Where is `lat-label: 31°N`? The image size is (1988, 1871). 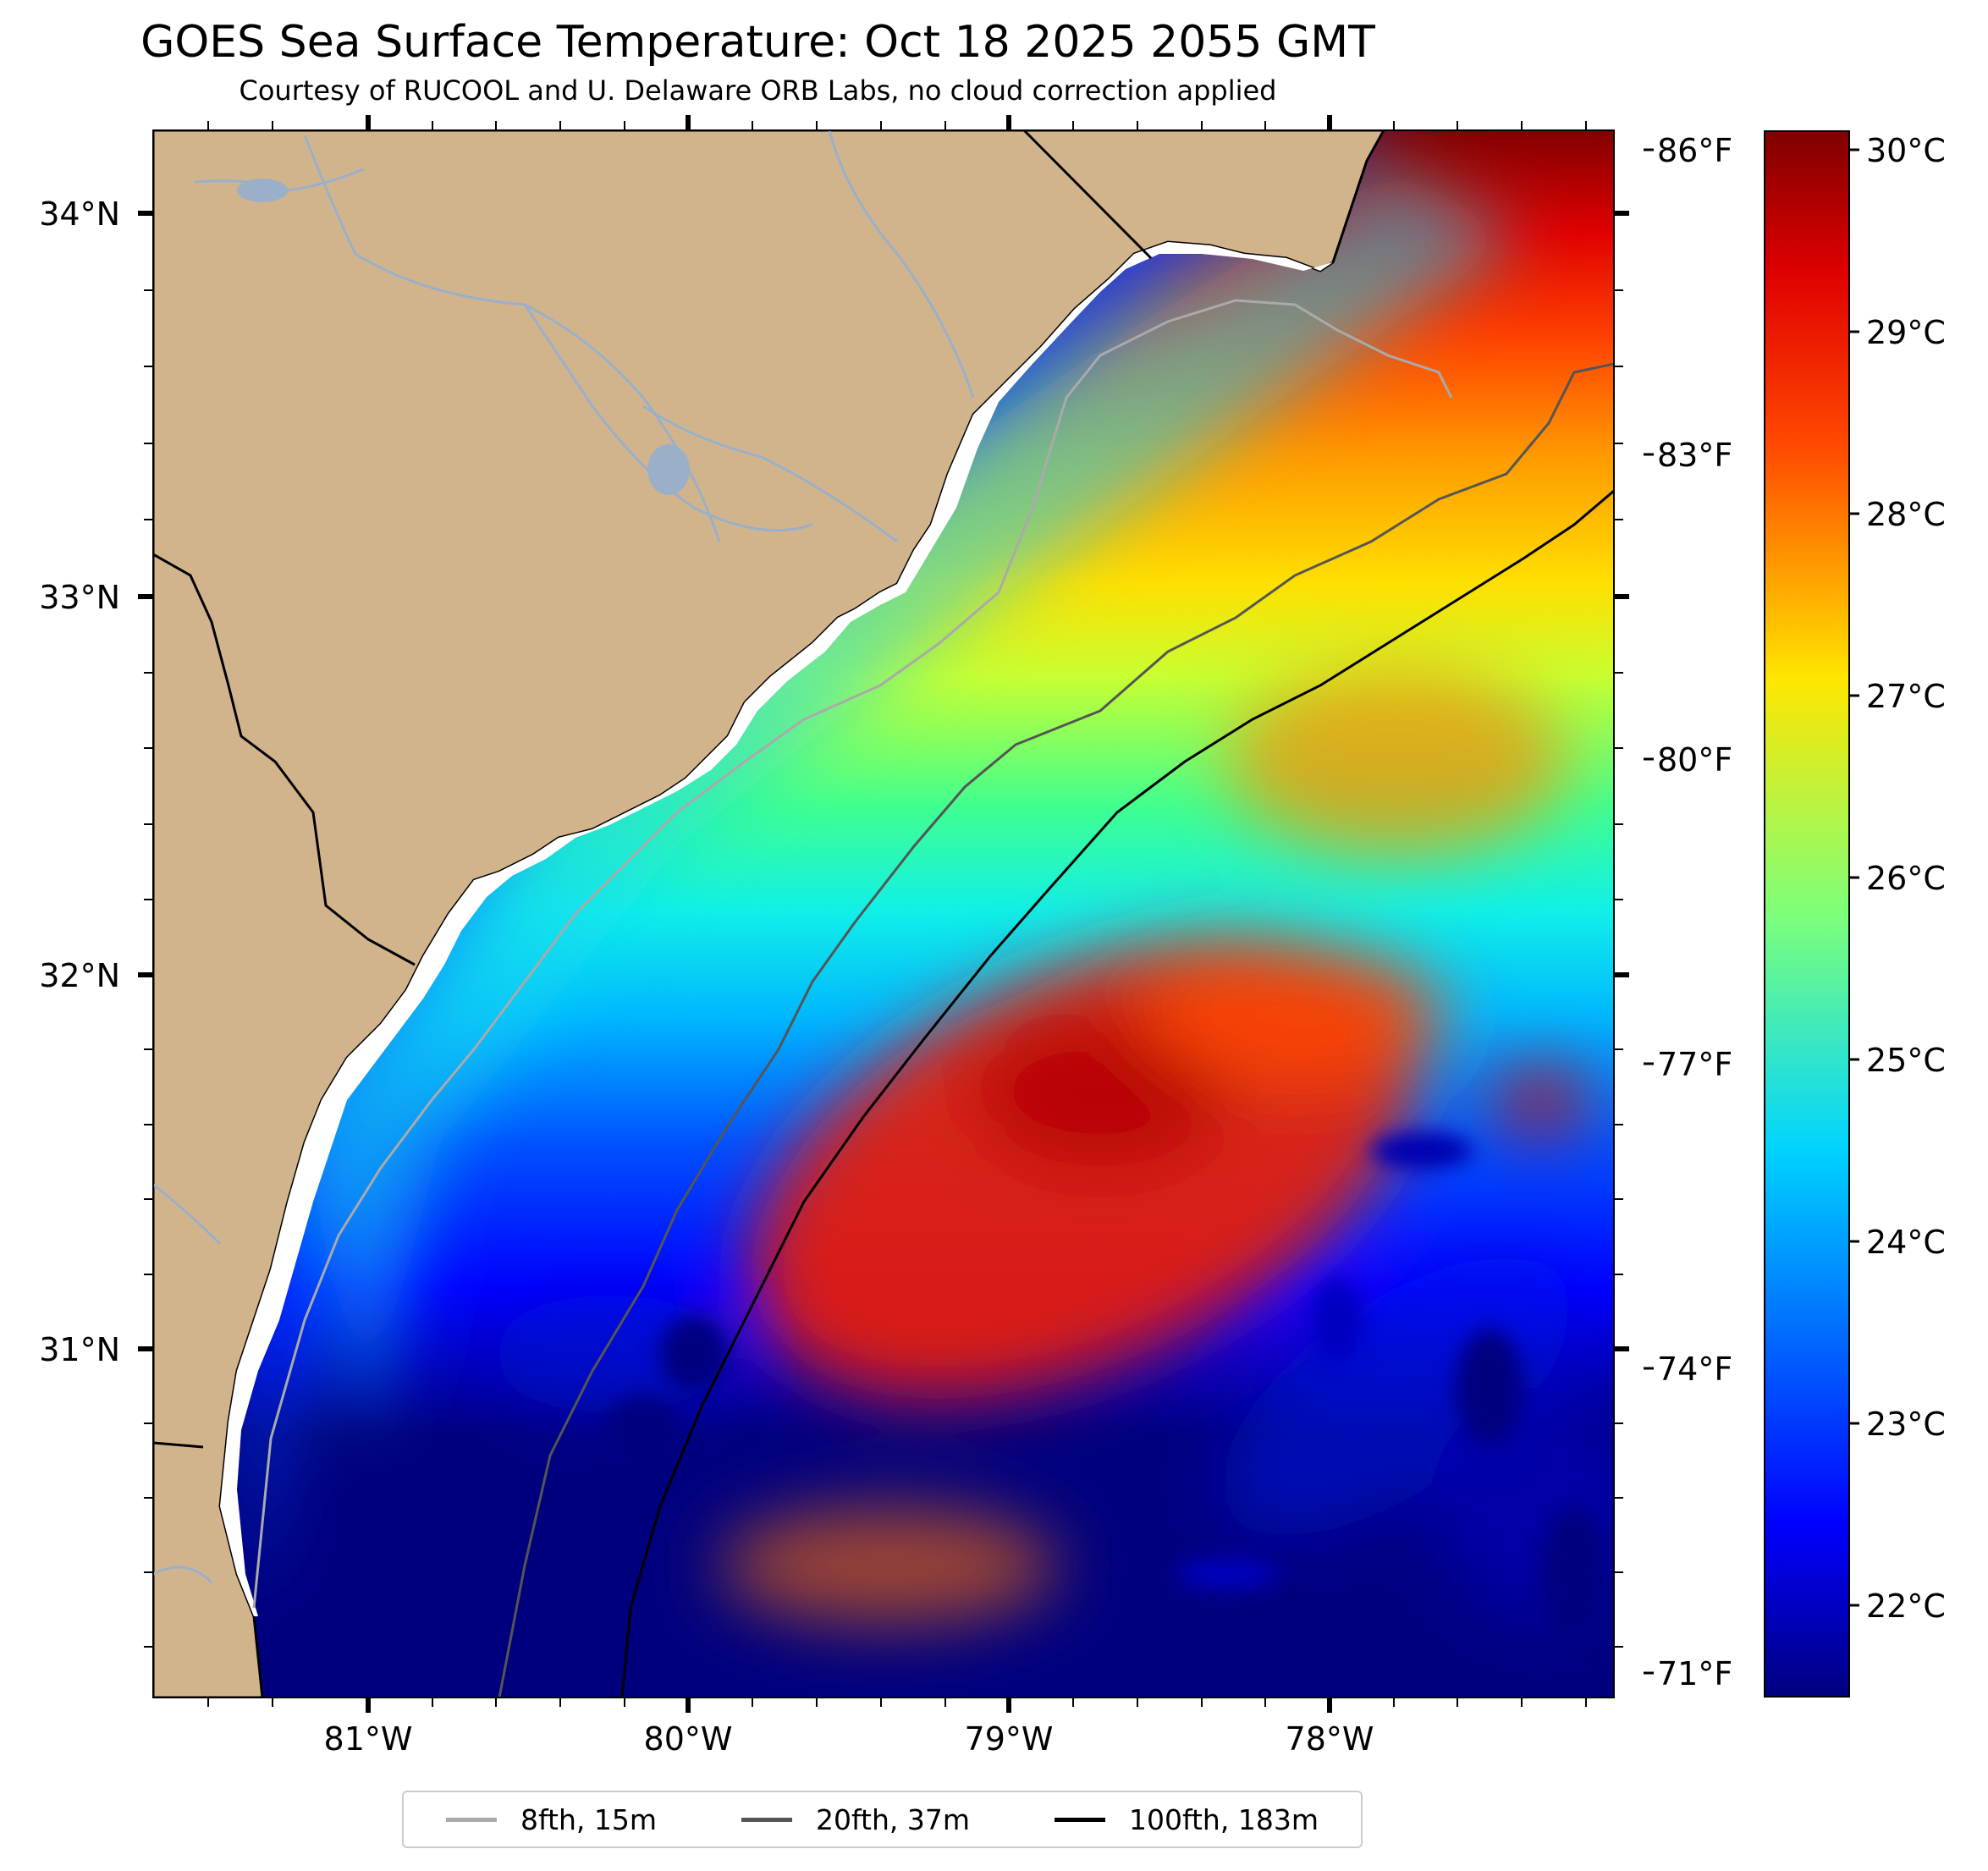
lat-label: 31°N is located at coordinates (79, 1350).